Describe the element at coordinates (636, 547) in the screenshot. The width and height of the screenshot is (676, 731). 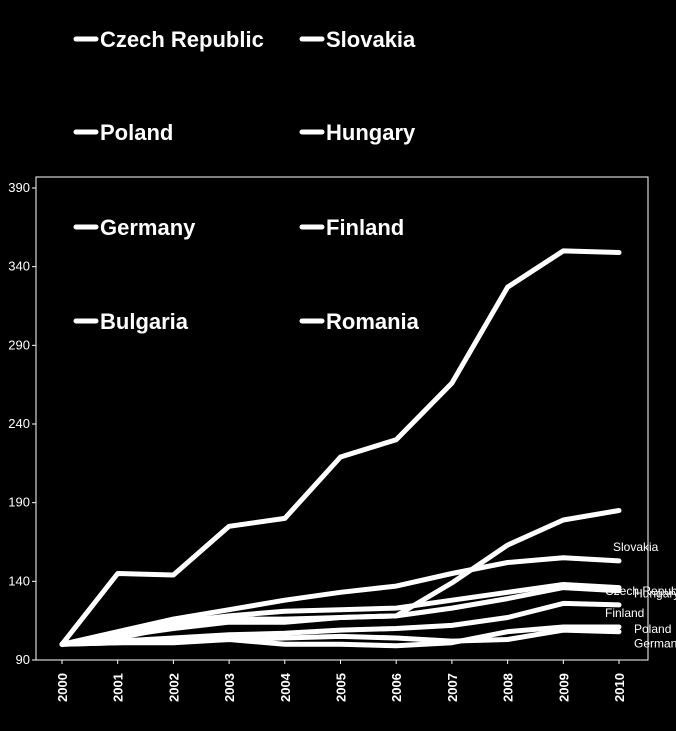
I see `end-label-slovakia: Slovakia` at that location.